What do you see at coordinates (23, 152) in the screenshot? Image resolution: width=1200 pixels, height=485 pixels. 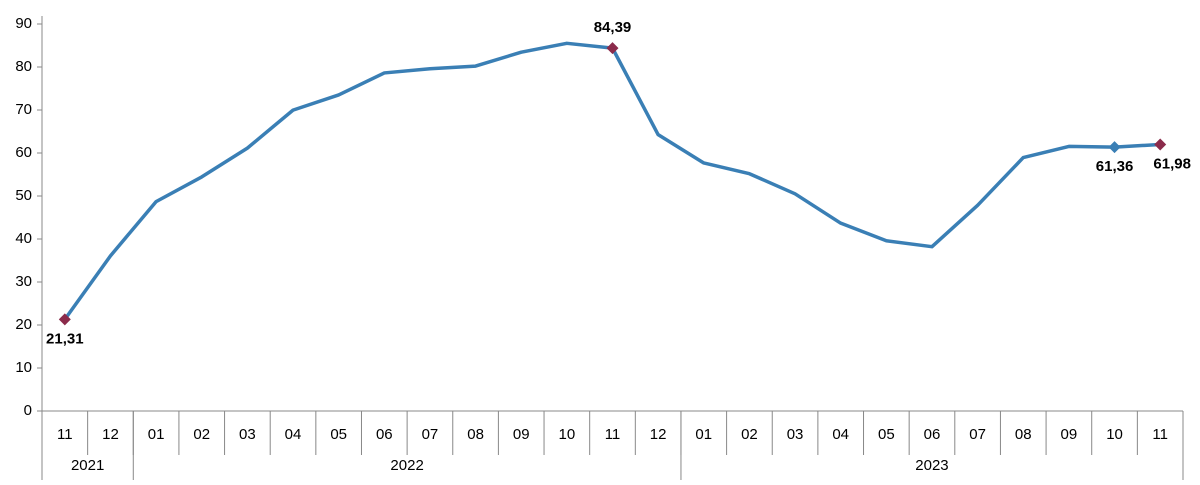 I see `y-tick-label: 60` at bounding box center [23, 152].